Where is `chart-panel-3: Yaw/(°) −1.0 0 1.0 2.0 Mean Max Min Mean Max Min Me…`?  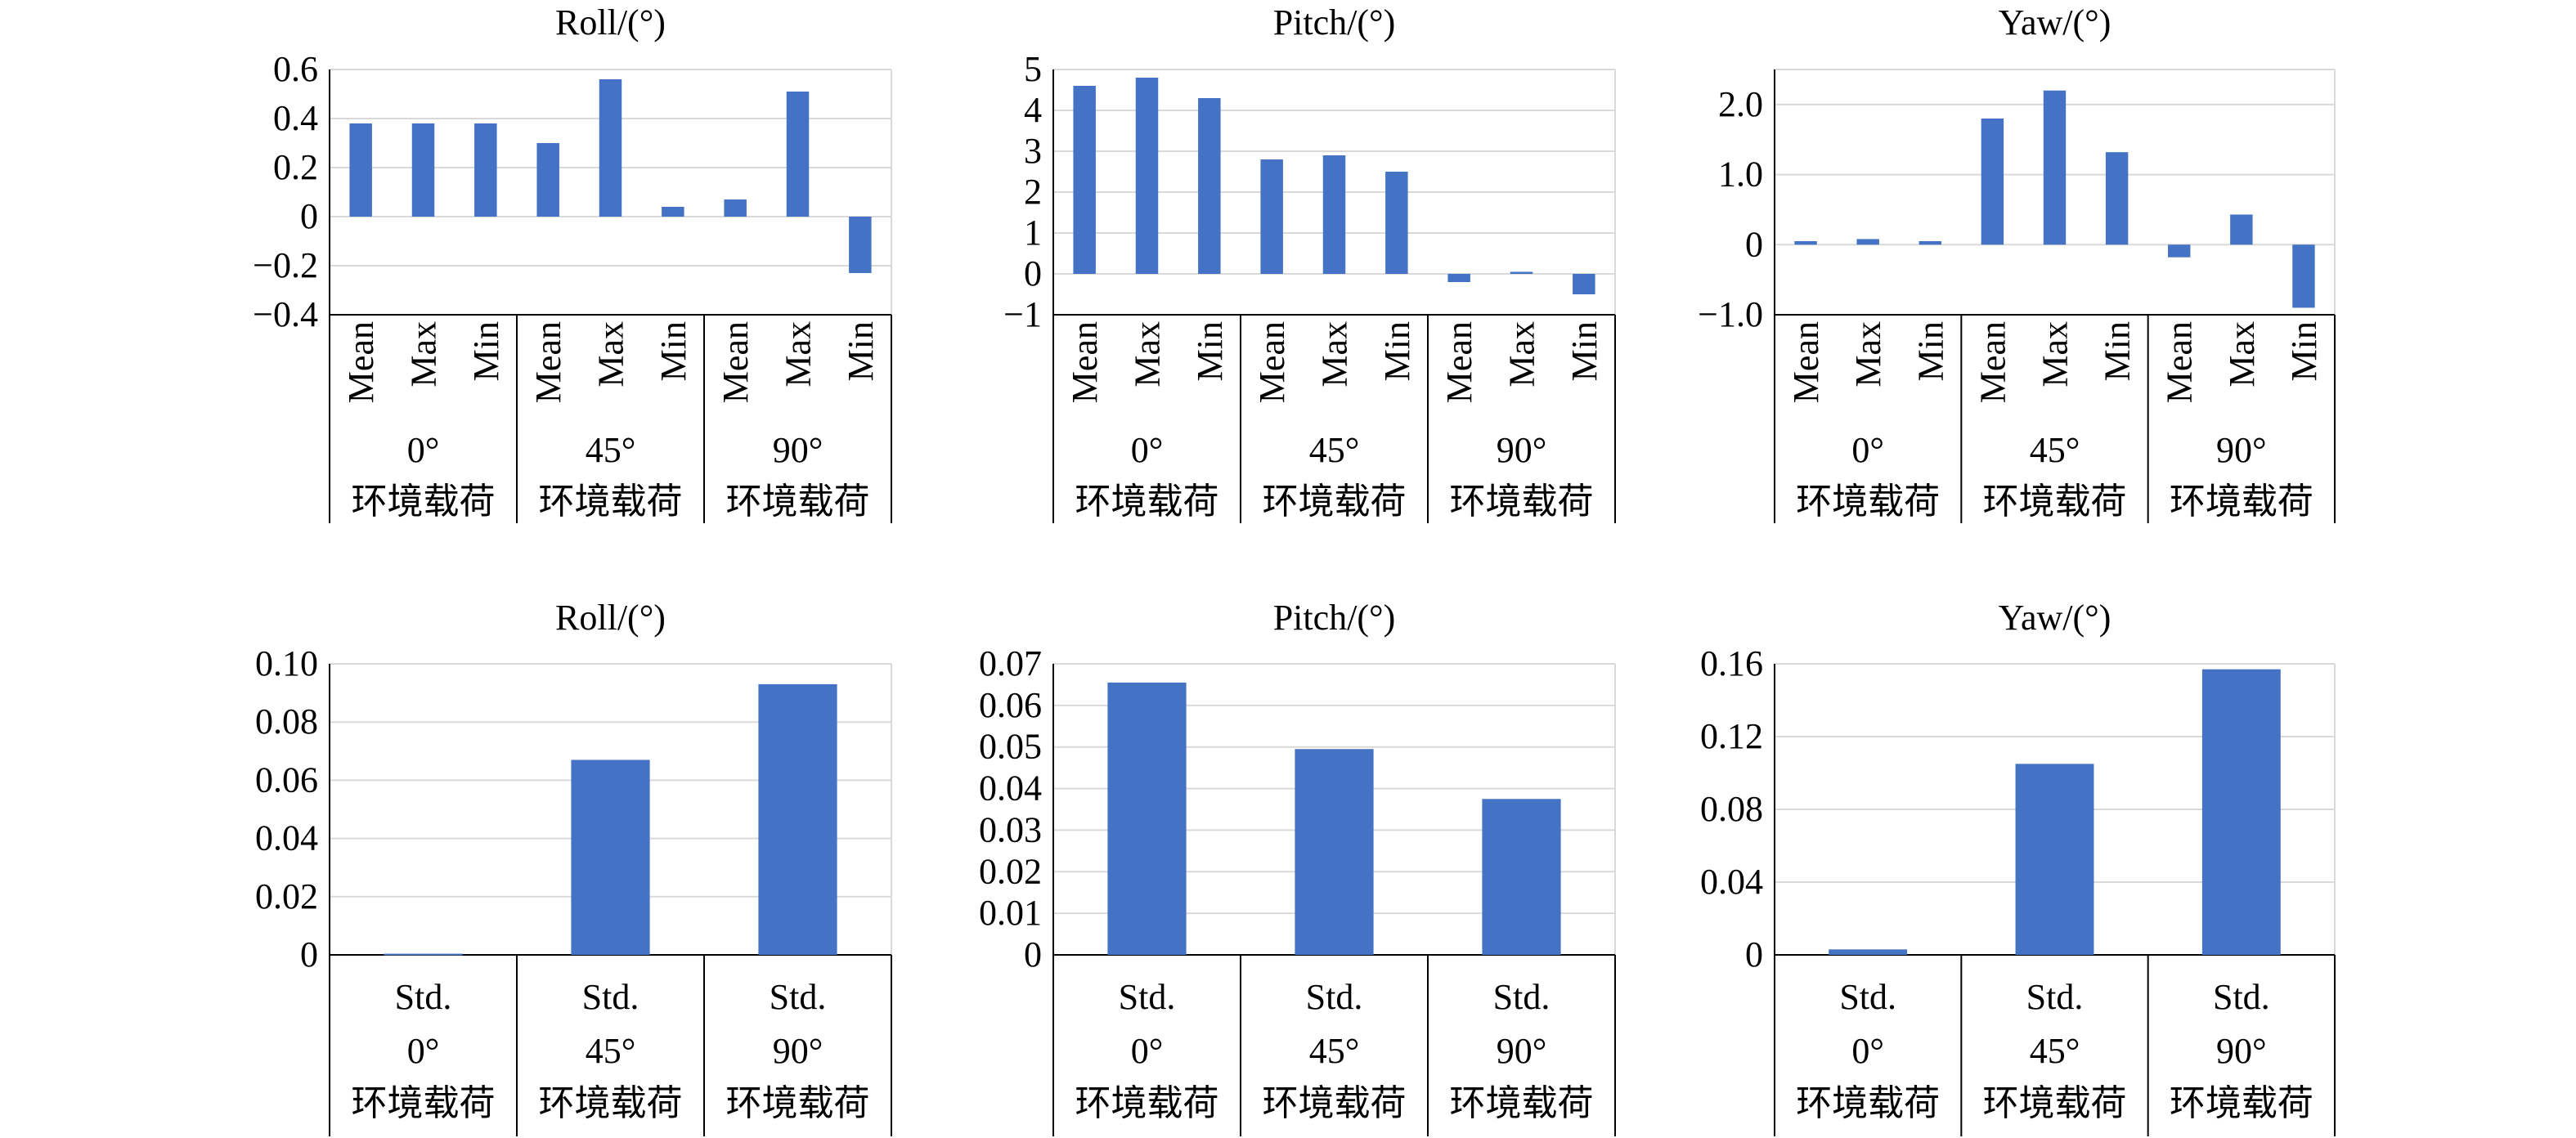 chart-panel-3: Yaw/(°) −1.0 0 1.0 2.0 Mean Max Min Mean Max Min Me… is located at coordinates (2017, 262).